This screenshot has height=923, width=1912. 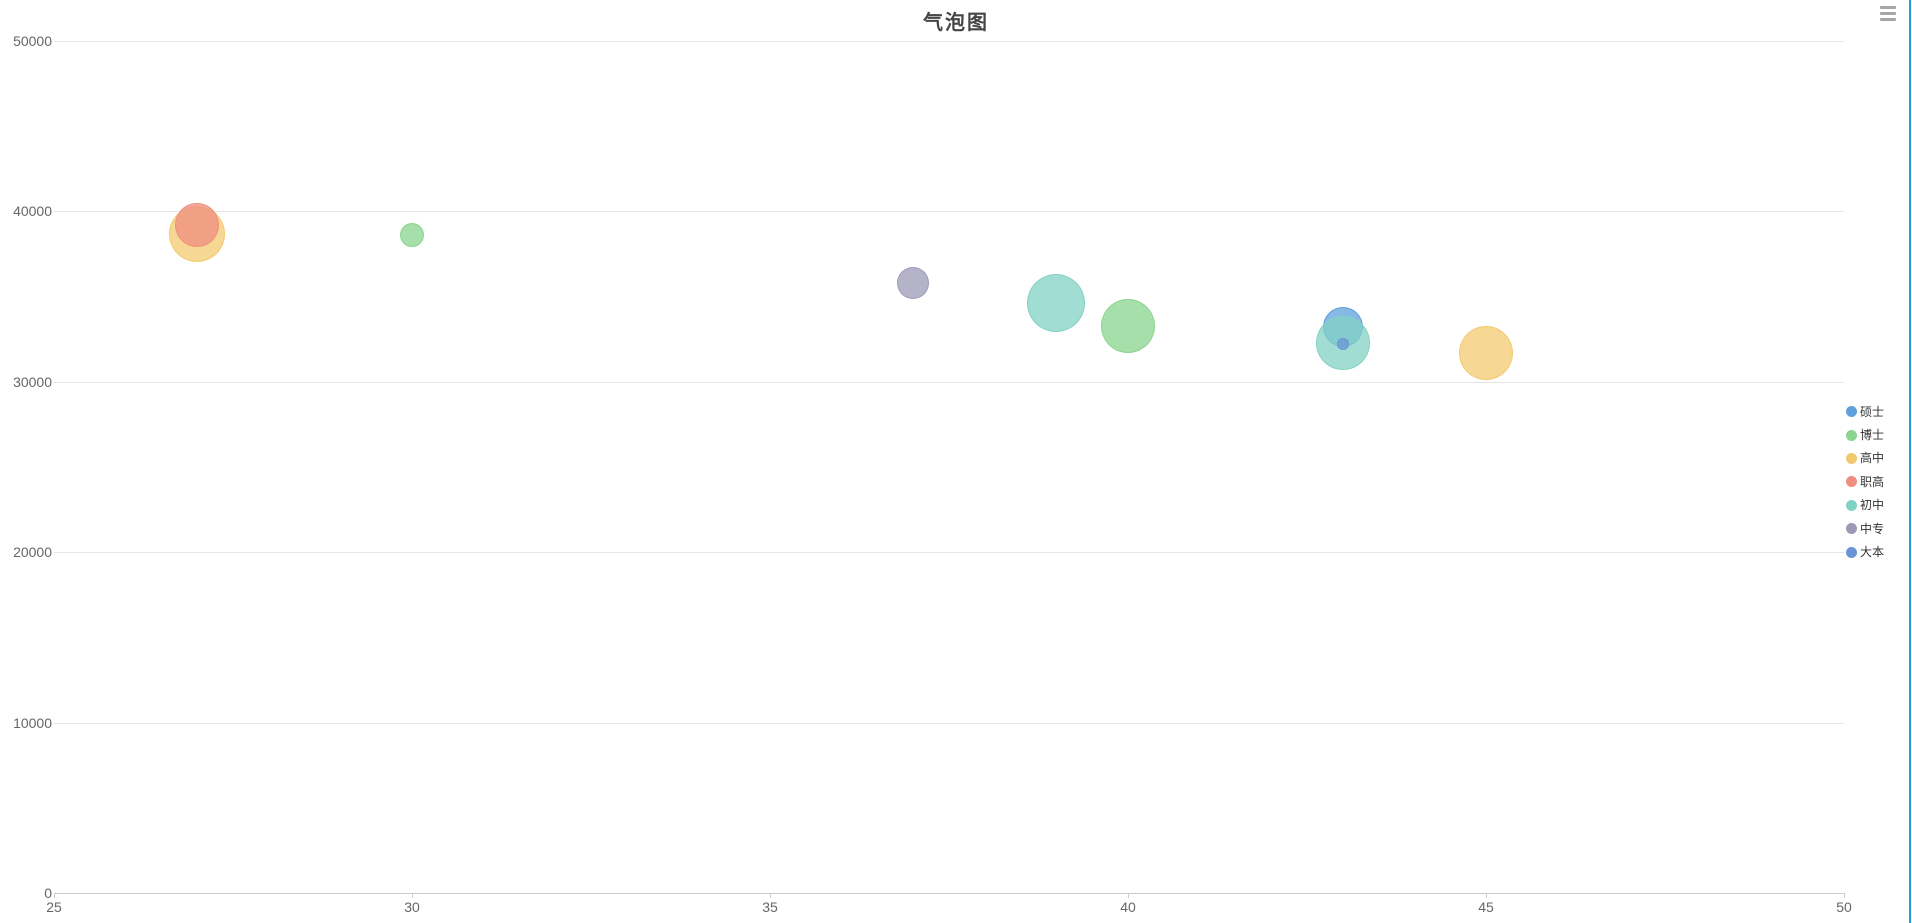 I want to click on y-axis-label: 50000, so click(x=32, y=41).